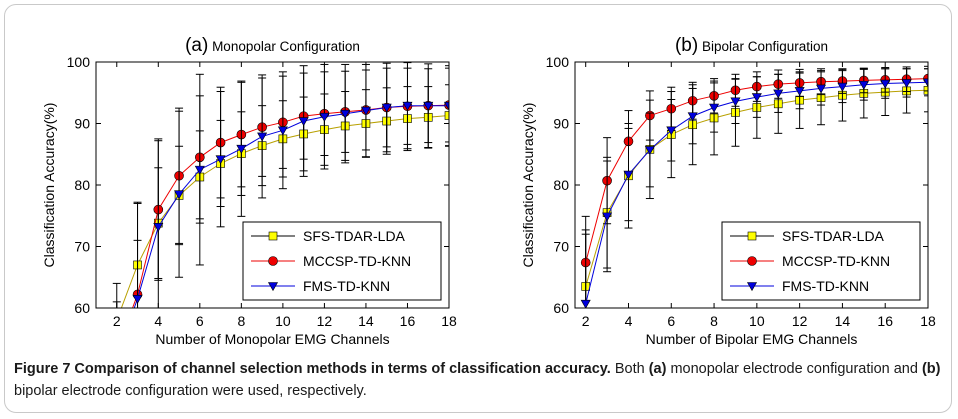 The height and width of the screenshot is (419, 958). Describe the element at coordinates (561, 247) in the screenshot. I see `panel-1-y-tick-label: 70` at that location.